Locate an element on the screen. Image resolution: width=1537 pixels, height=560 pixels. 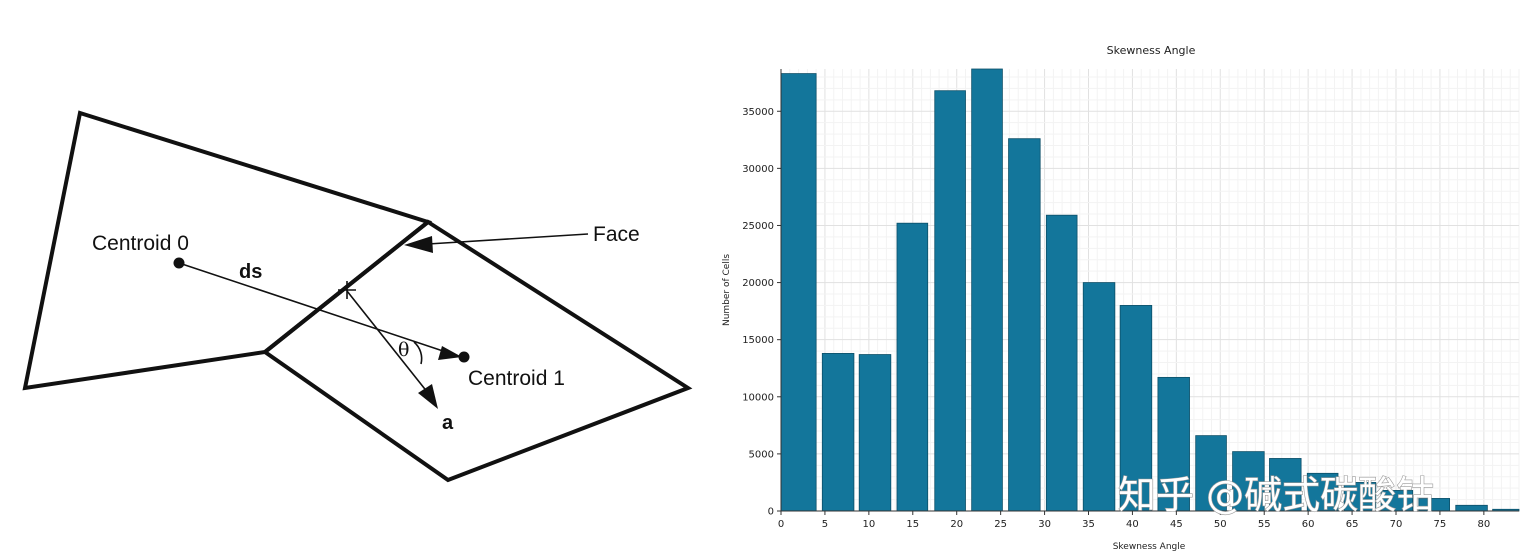
y-tick-label: 0 is located at coordinates (771, 512).